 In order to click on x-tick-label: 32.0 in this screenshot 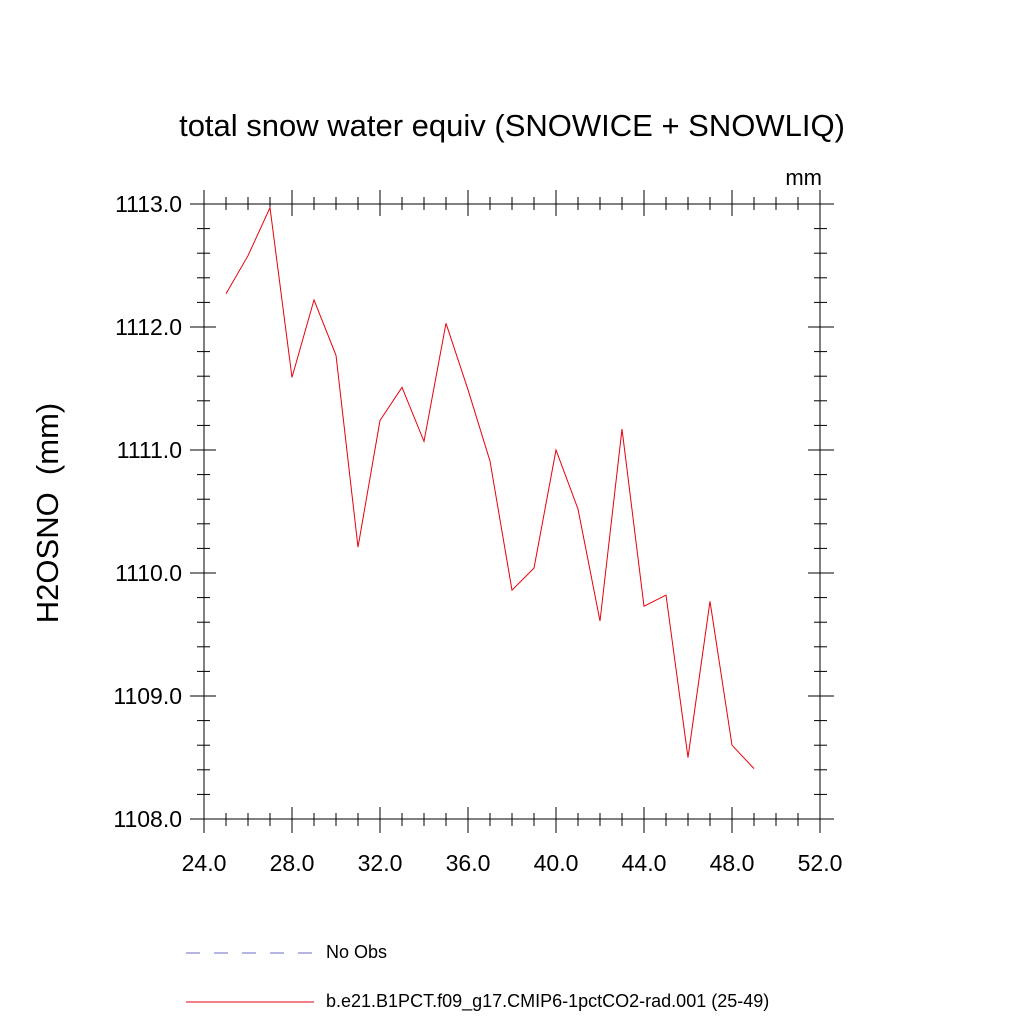, I will do `click(380, 863)`.